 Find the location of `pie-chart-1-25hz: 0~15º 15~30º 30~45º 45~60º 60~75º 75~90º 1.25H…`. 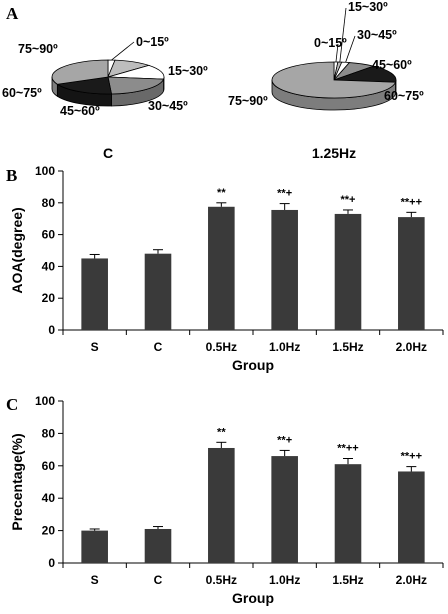

pie-chart-1-25hz: 0~15º 15~30º 30~45º 45~60º 60~75º 75~90º 1.25H… is located at coordinates (326, 80).